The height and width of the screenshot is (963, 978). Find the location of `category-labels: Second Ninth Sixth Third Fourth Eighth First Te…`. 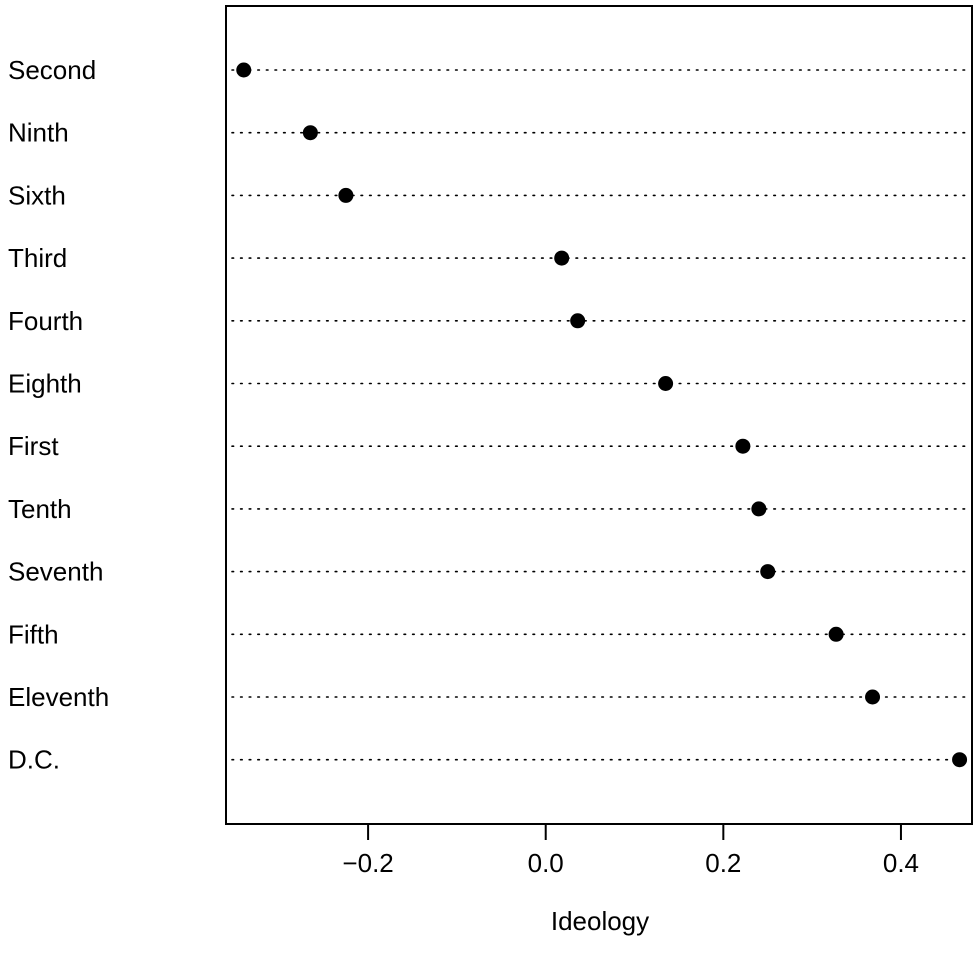

category-labels: Second Ninth Sixth Third Fourth Eighth First Te… is located at coordinates (58, 415).